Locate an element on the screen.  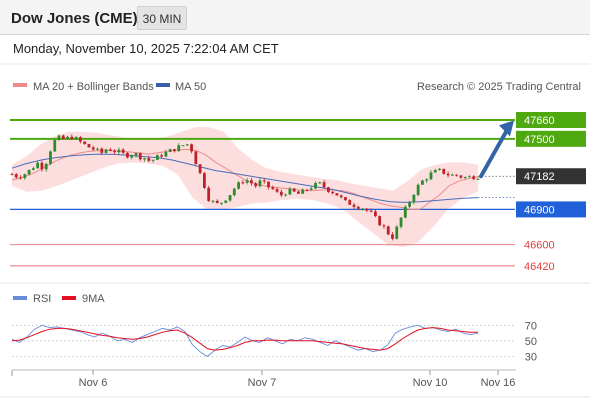
rsi-ma-legend-label: 9MA is located at coordinates (93, 299).